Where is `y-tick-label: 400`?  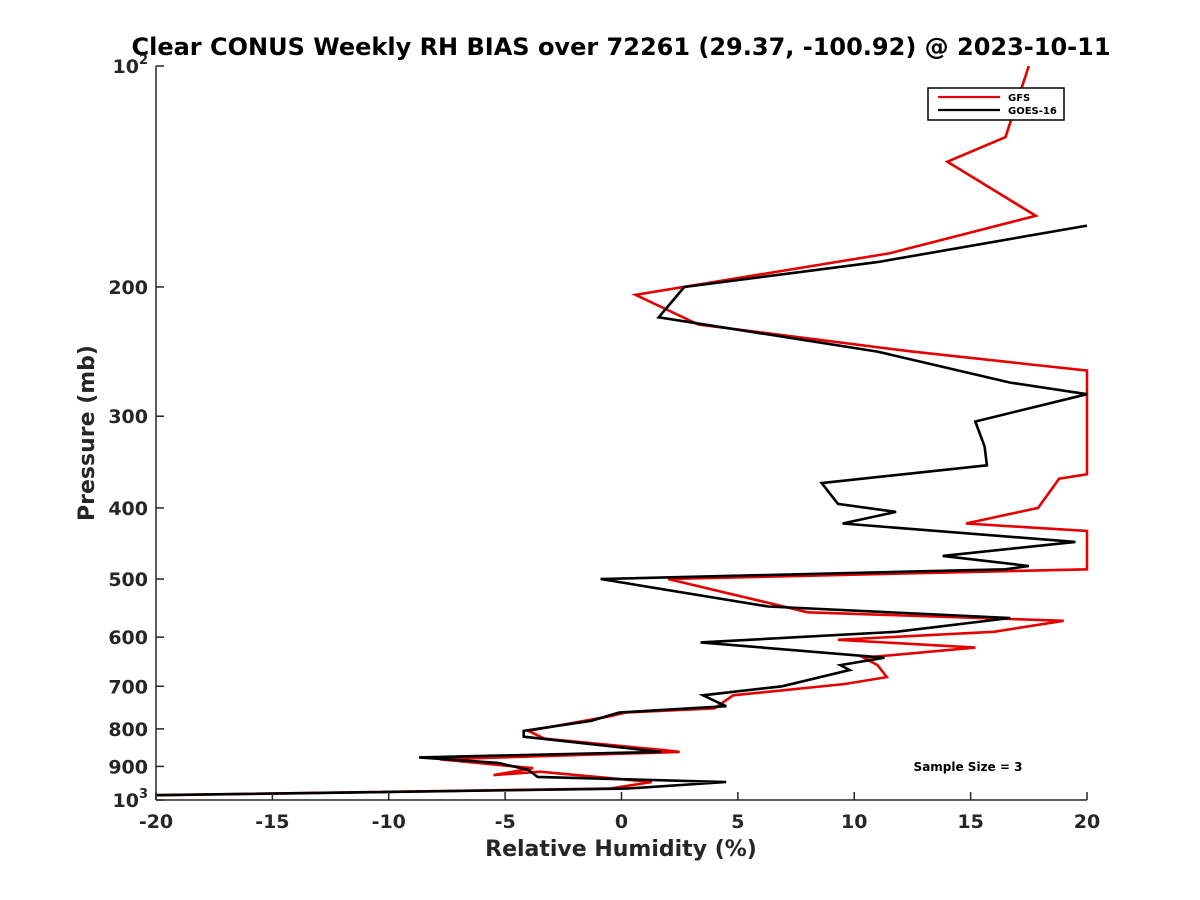
y-tick-label: 400 is located at coordinates (128, 509).